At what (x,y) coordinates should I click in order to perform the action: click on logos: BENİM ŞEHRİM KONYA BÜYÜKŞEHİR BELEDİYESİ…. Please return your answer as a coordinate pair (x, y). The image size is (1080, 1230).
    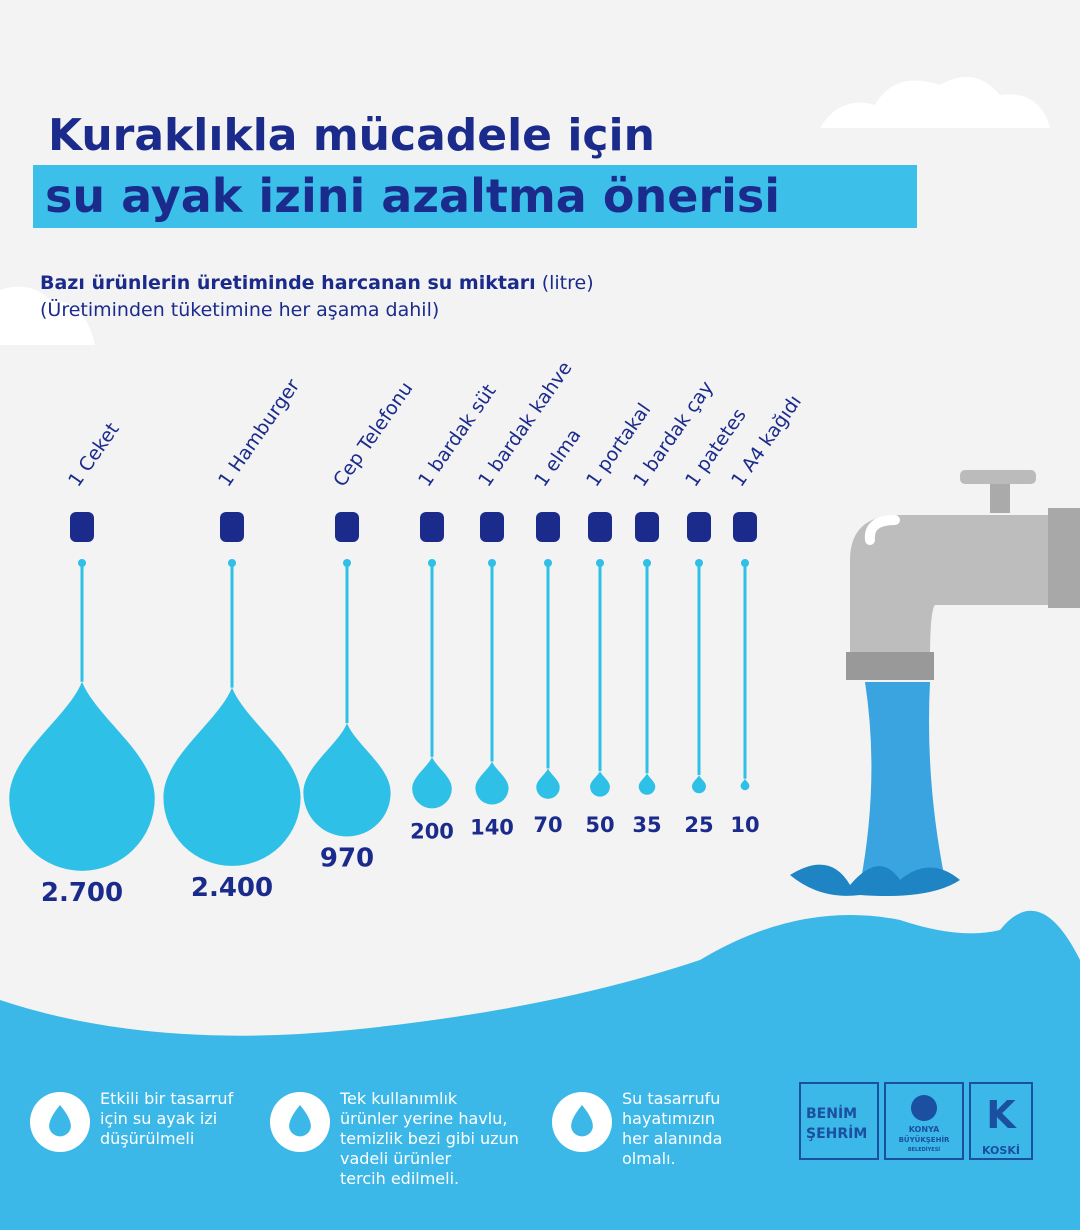
    Looking at the image, I should click on (916, 1121).